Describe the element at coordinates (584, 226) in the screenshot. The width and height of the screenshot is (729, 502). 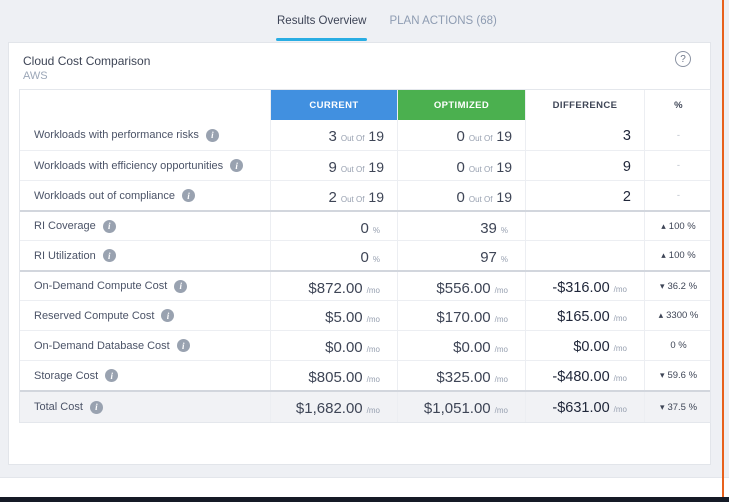
I see `difference-value-cell` at that location.